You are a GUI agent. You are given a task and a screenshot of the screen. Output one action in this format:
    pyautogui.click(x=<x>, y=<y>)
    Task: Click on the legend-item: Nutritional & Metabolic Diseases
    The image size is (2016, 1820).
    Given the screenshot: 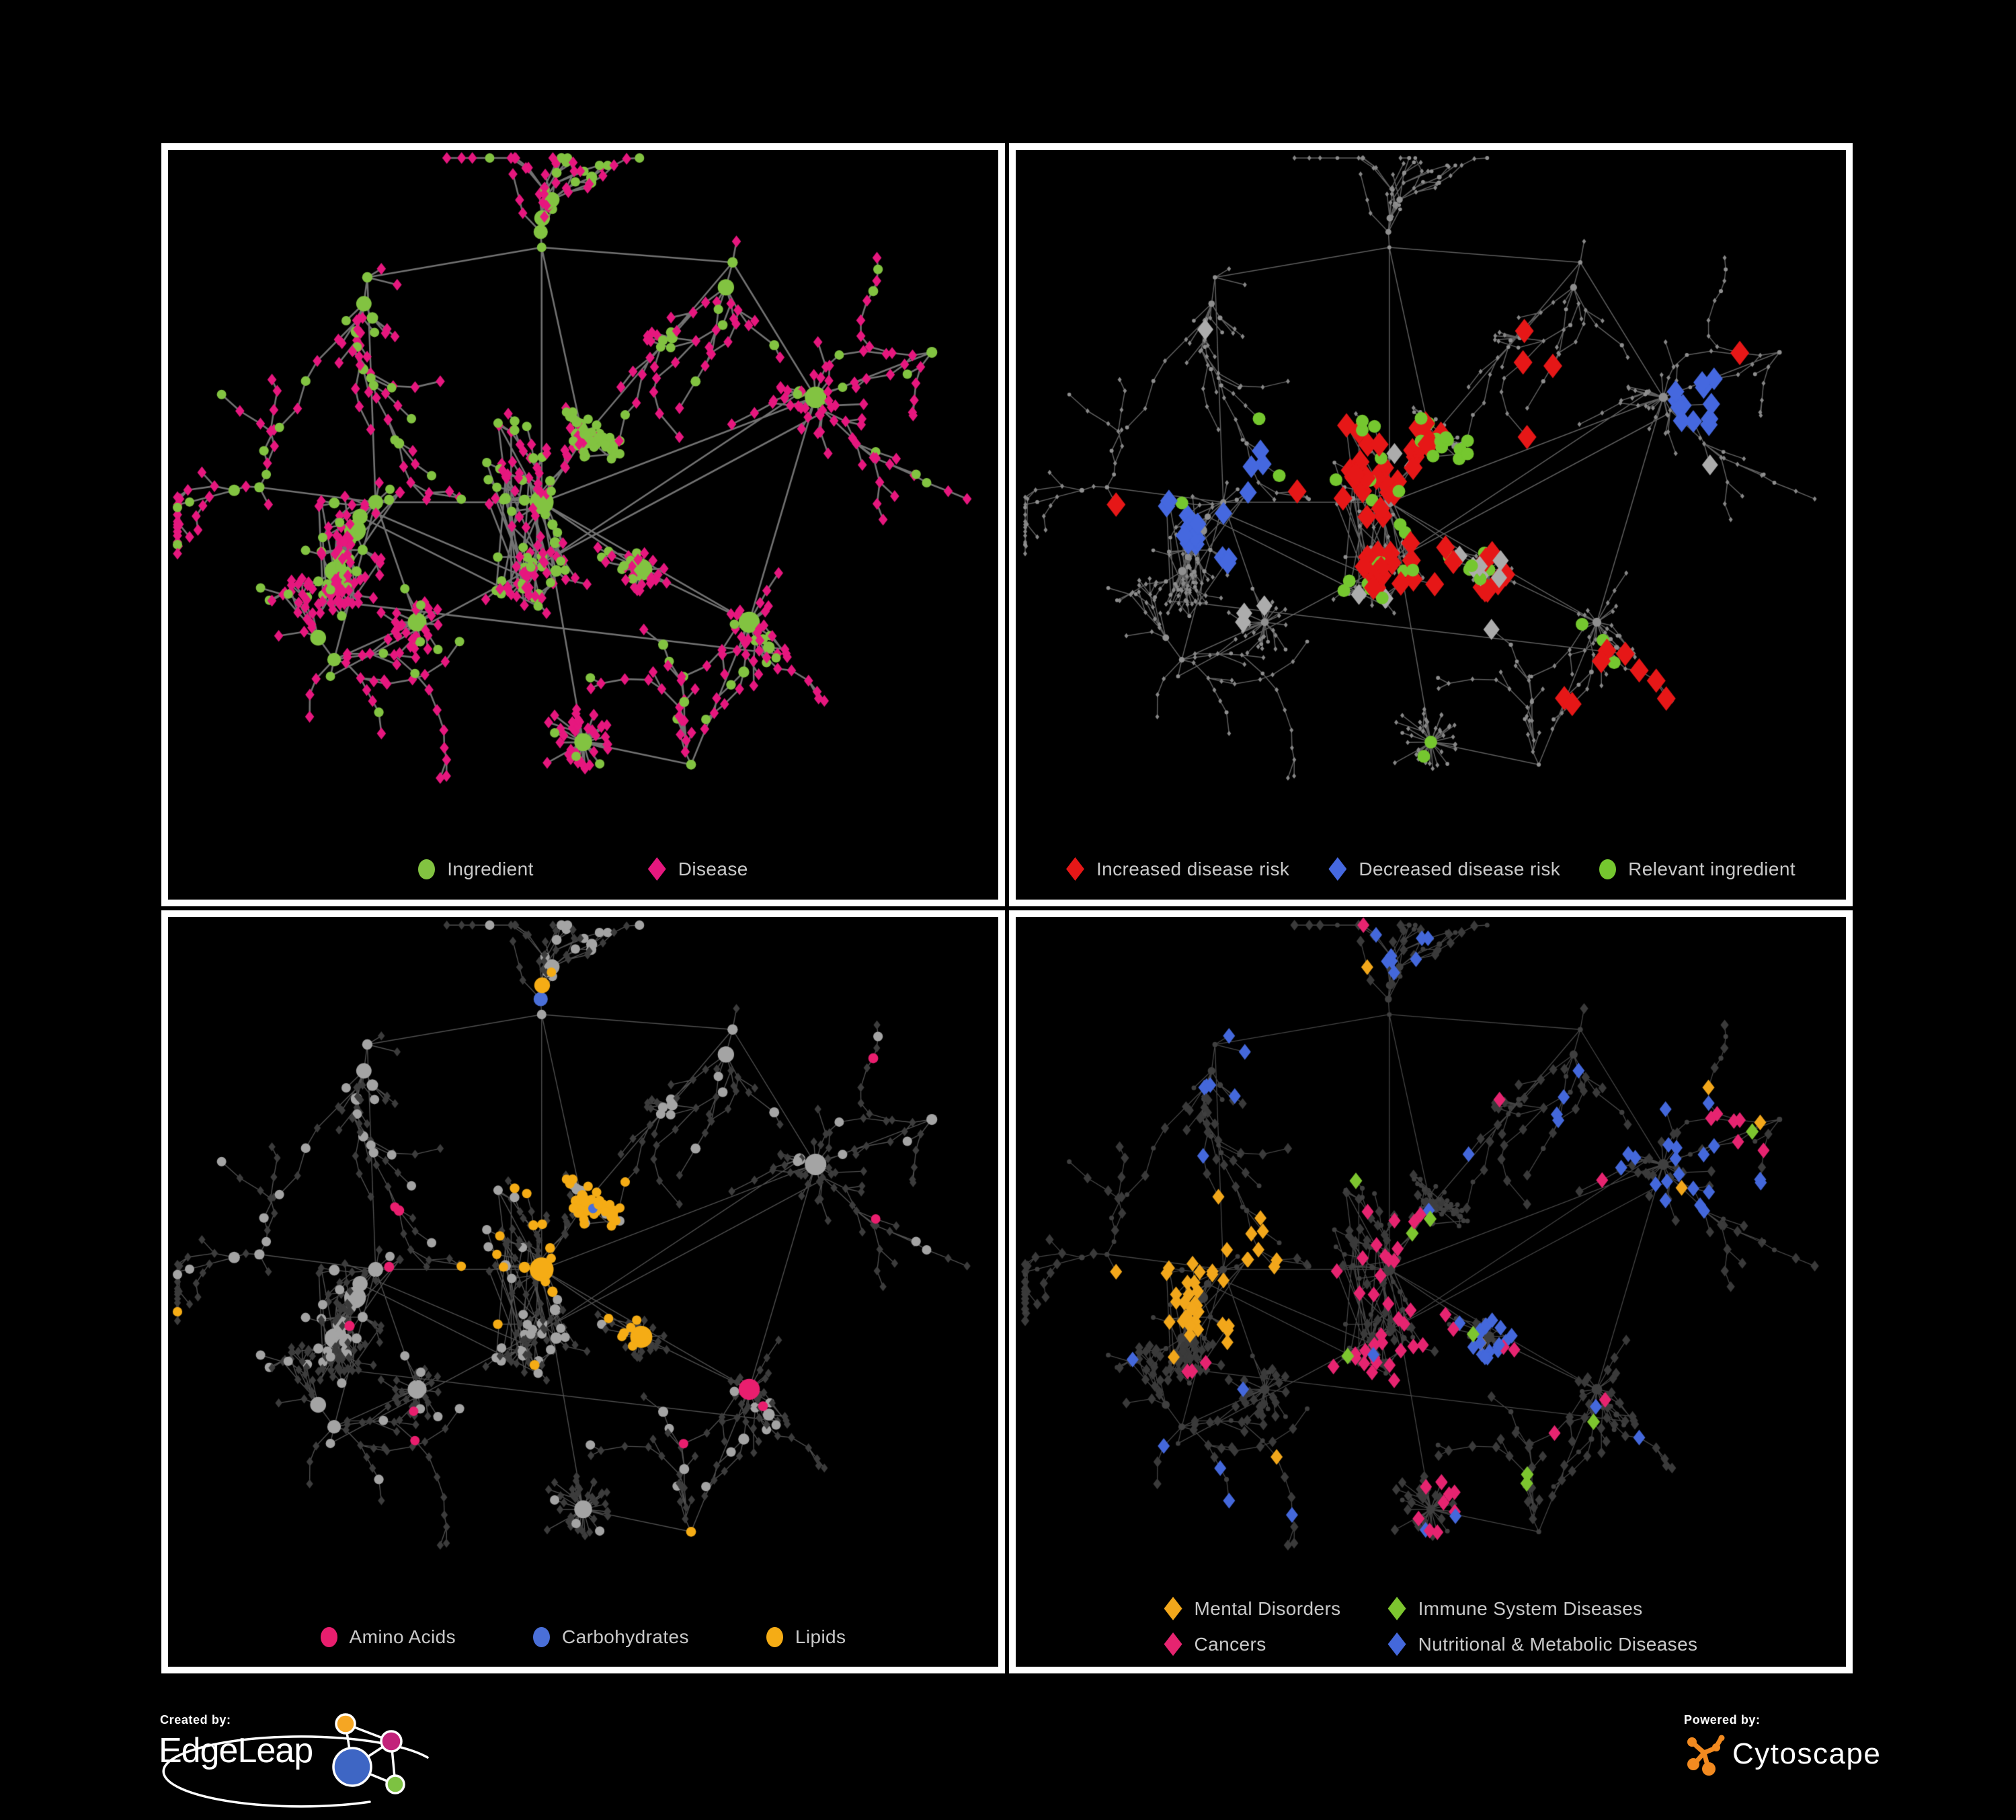 What is the action you would take?
    pyautogui.click(x=1542, y=1644)
    